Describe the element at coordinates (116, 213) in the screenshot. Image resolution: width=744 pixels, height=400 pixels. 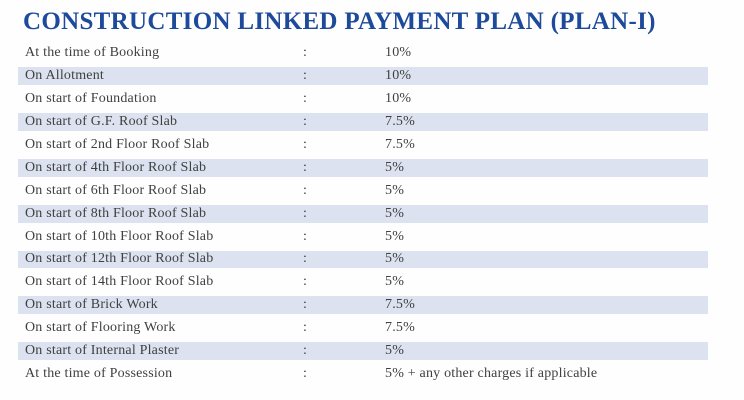
I see `milestone-label: On start of 8th Floor Roof Slab` at that location.